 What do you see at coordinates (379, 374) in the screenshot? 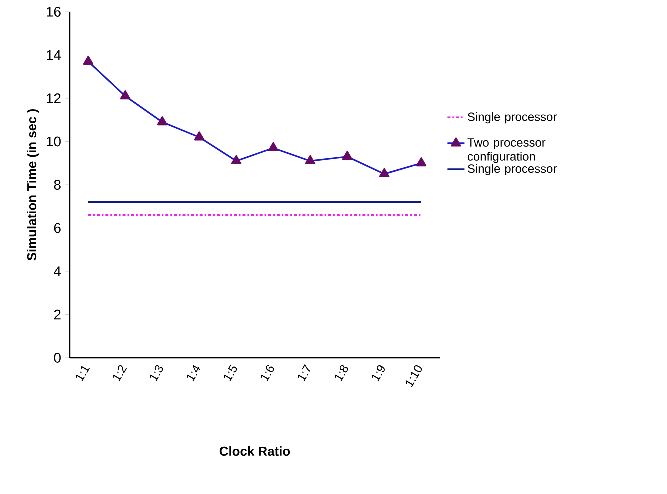
I see `x-tick-label: 1:9` at bounding box center [379, 374].